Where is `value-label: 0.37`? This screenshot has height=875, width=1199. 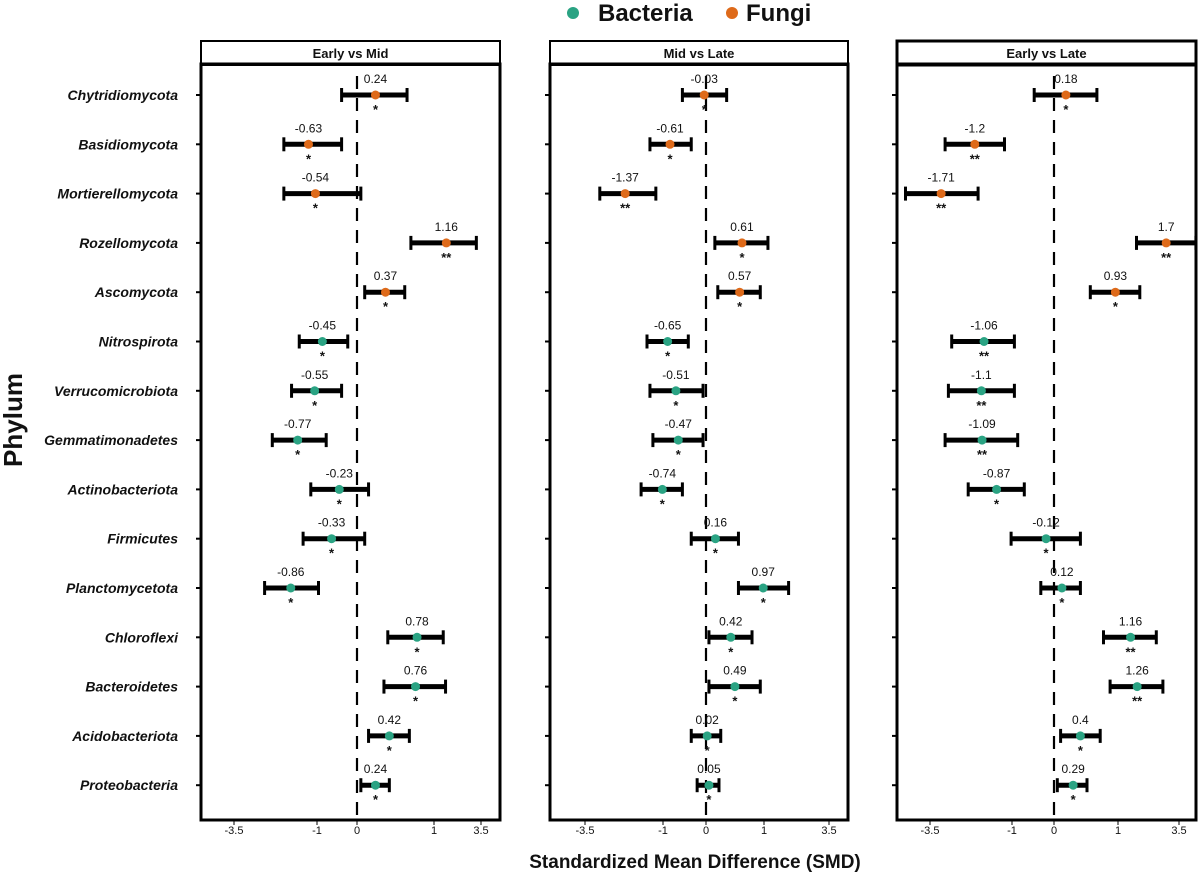 value-label: 0.37 is located at coordinates (386, 276).